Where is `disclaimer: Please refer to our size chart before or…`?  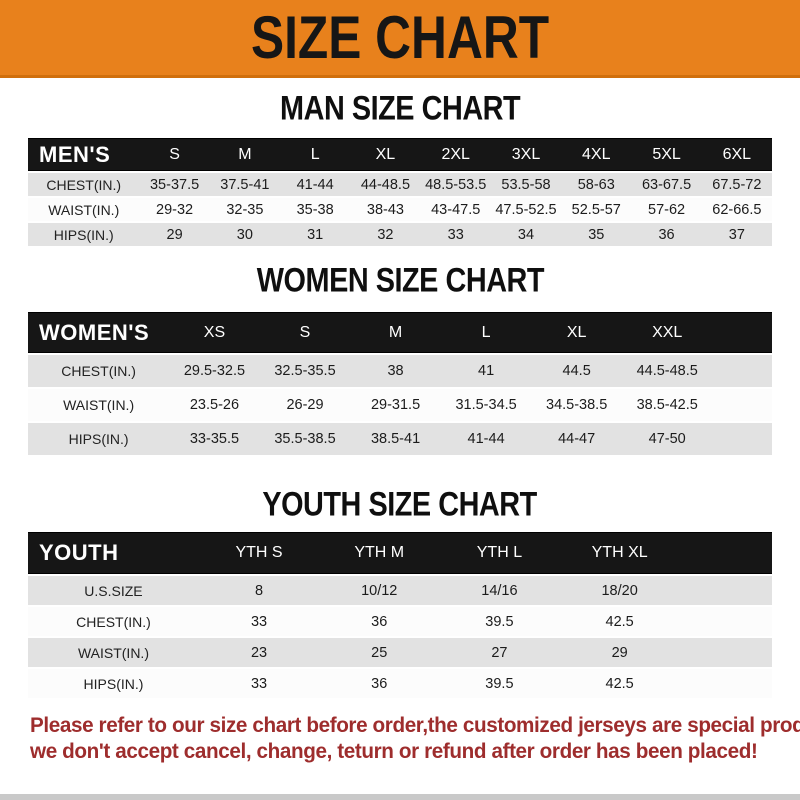 disclaimer: Please refer to our size chart before or… is located at coordinates (400, 739).